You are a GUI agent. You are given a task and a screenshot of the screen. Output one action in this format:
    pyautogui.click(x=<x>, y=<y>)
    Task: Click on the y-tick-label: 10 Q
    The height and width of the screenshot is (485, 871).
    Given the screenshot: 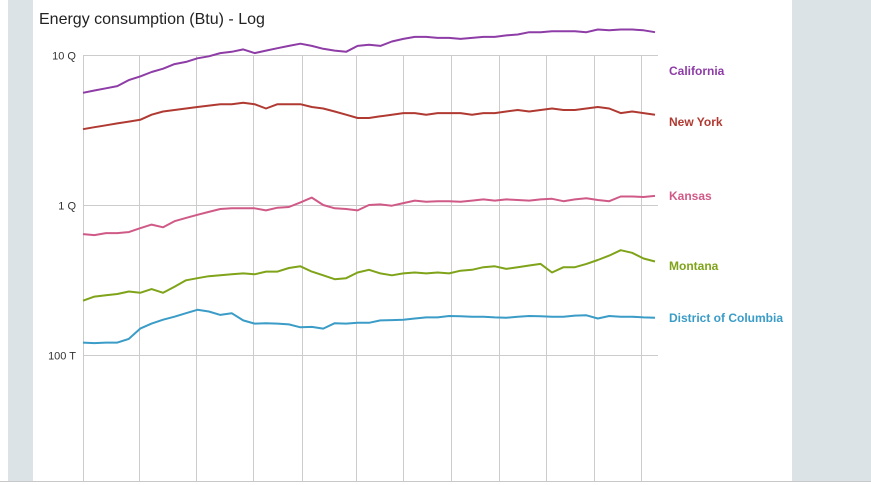 What is the action you would take?
    pyautogui.click(x=64, y=57)
    